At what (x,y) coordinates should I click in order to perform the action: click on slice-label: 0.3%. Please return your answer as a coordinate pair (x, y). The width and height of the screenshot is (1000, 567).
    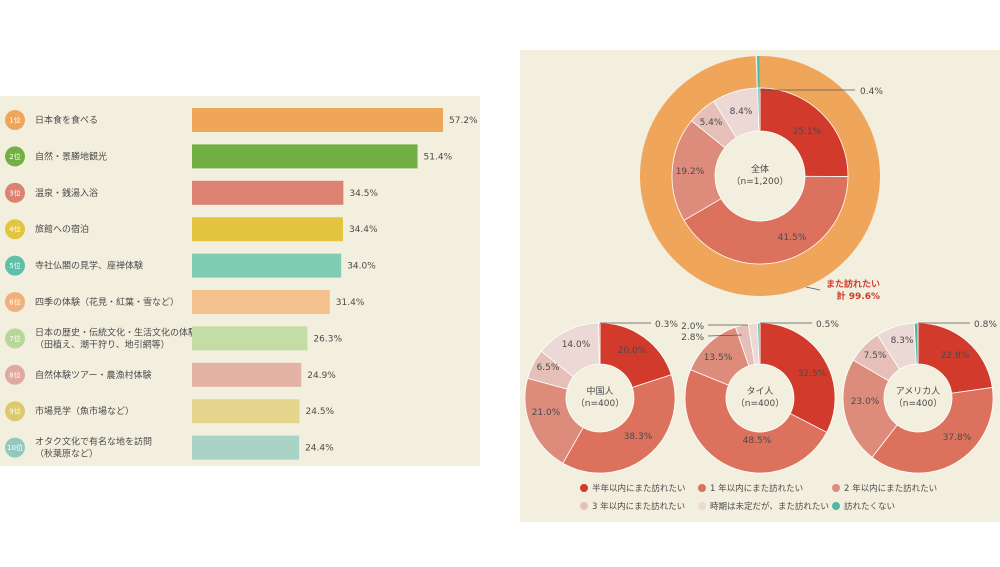
    Looking at the image, I should click on (666, 325).